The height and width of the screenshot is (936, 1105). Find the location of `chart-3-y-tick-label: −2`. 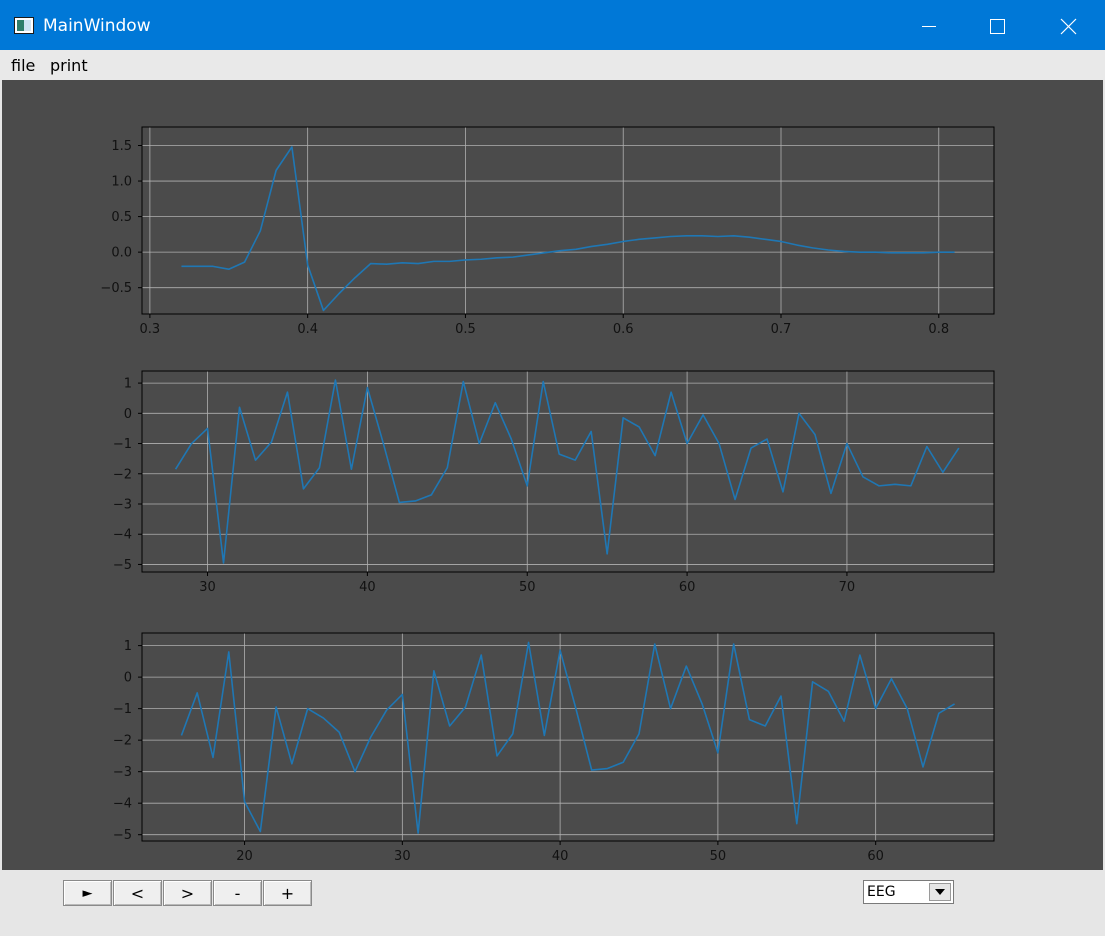

chart-3-y-tick-label: −2 is located at coordinates (122, 741).